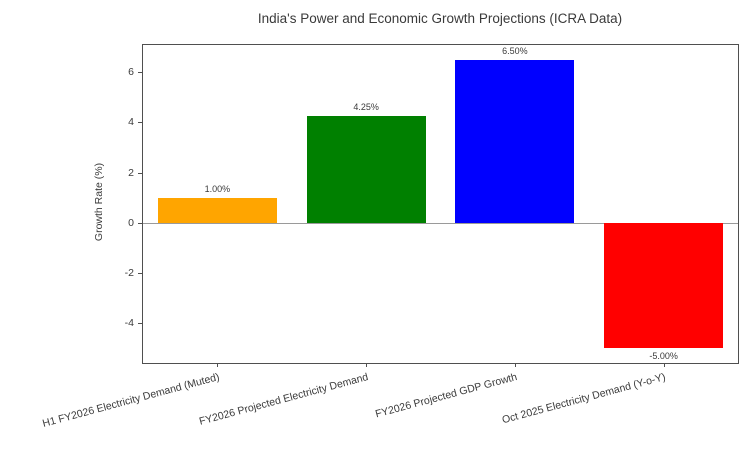 Image resolution: width=750 pixels, height=450 pixels. What do you see at coordinates (583, 399) in the screenshot?
I see `x-tick-label: Oct 2025 Electricity Demand (Y-o-Y)` at bounding box center [583, 399].